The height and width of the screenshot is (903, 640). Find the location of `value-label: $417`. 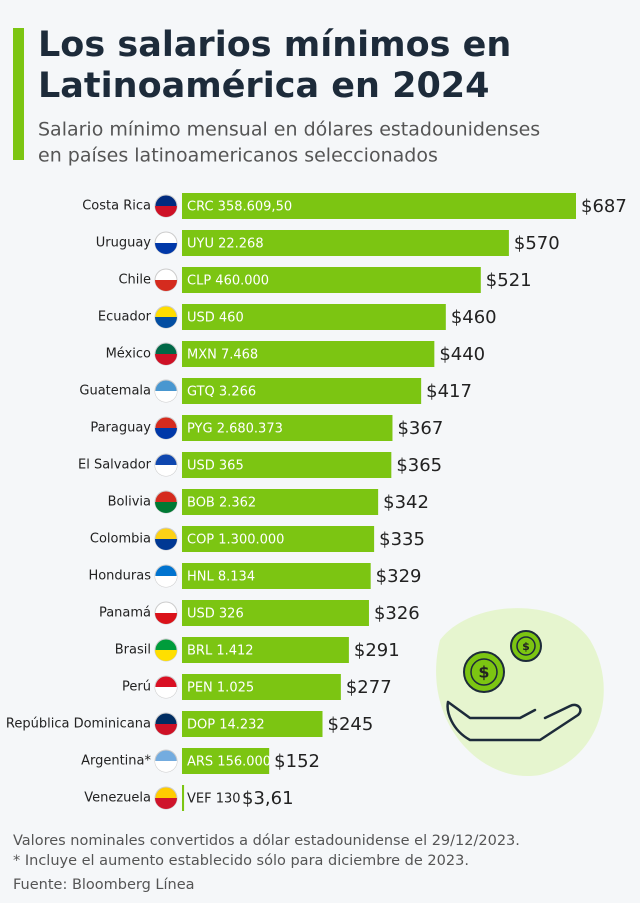

value-label: $417 is located at coordinates (449, 391).